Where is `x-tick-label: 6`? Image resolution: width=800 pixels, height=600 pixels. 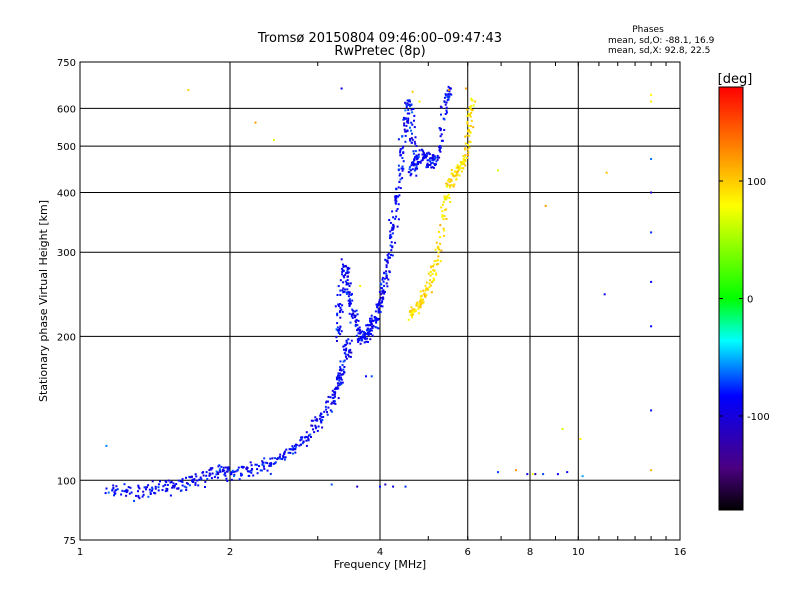
x-tick-label: 6 is located at coordinates (468, 552).